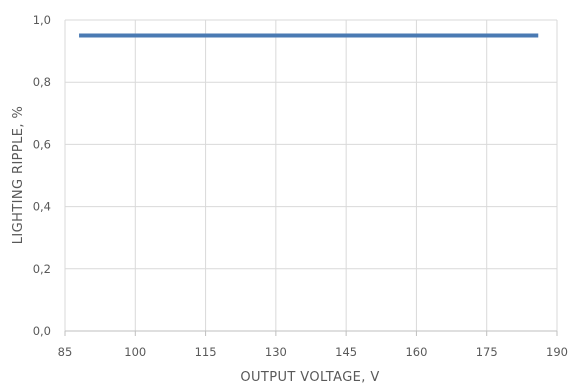  What do you see at coordinates (487, 352) in the screenshot?
I see `x-tick-label: 175` at bounding box center [487, 352].